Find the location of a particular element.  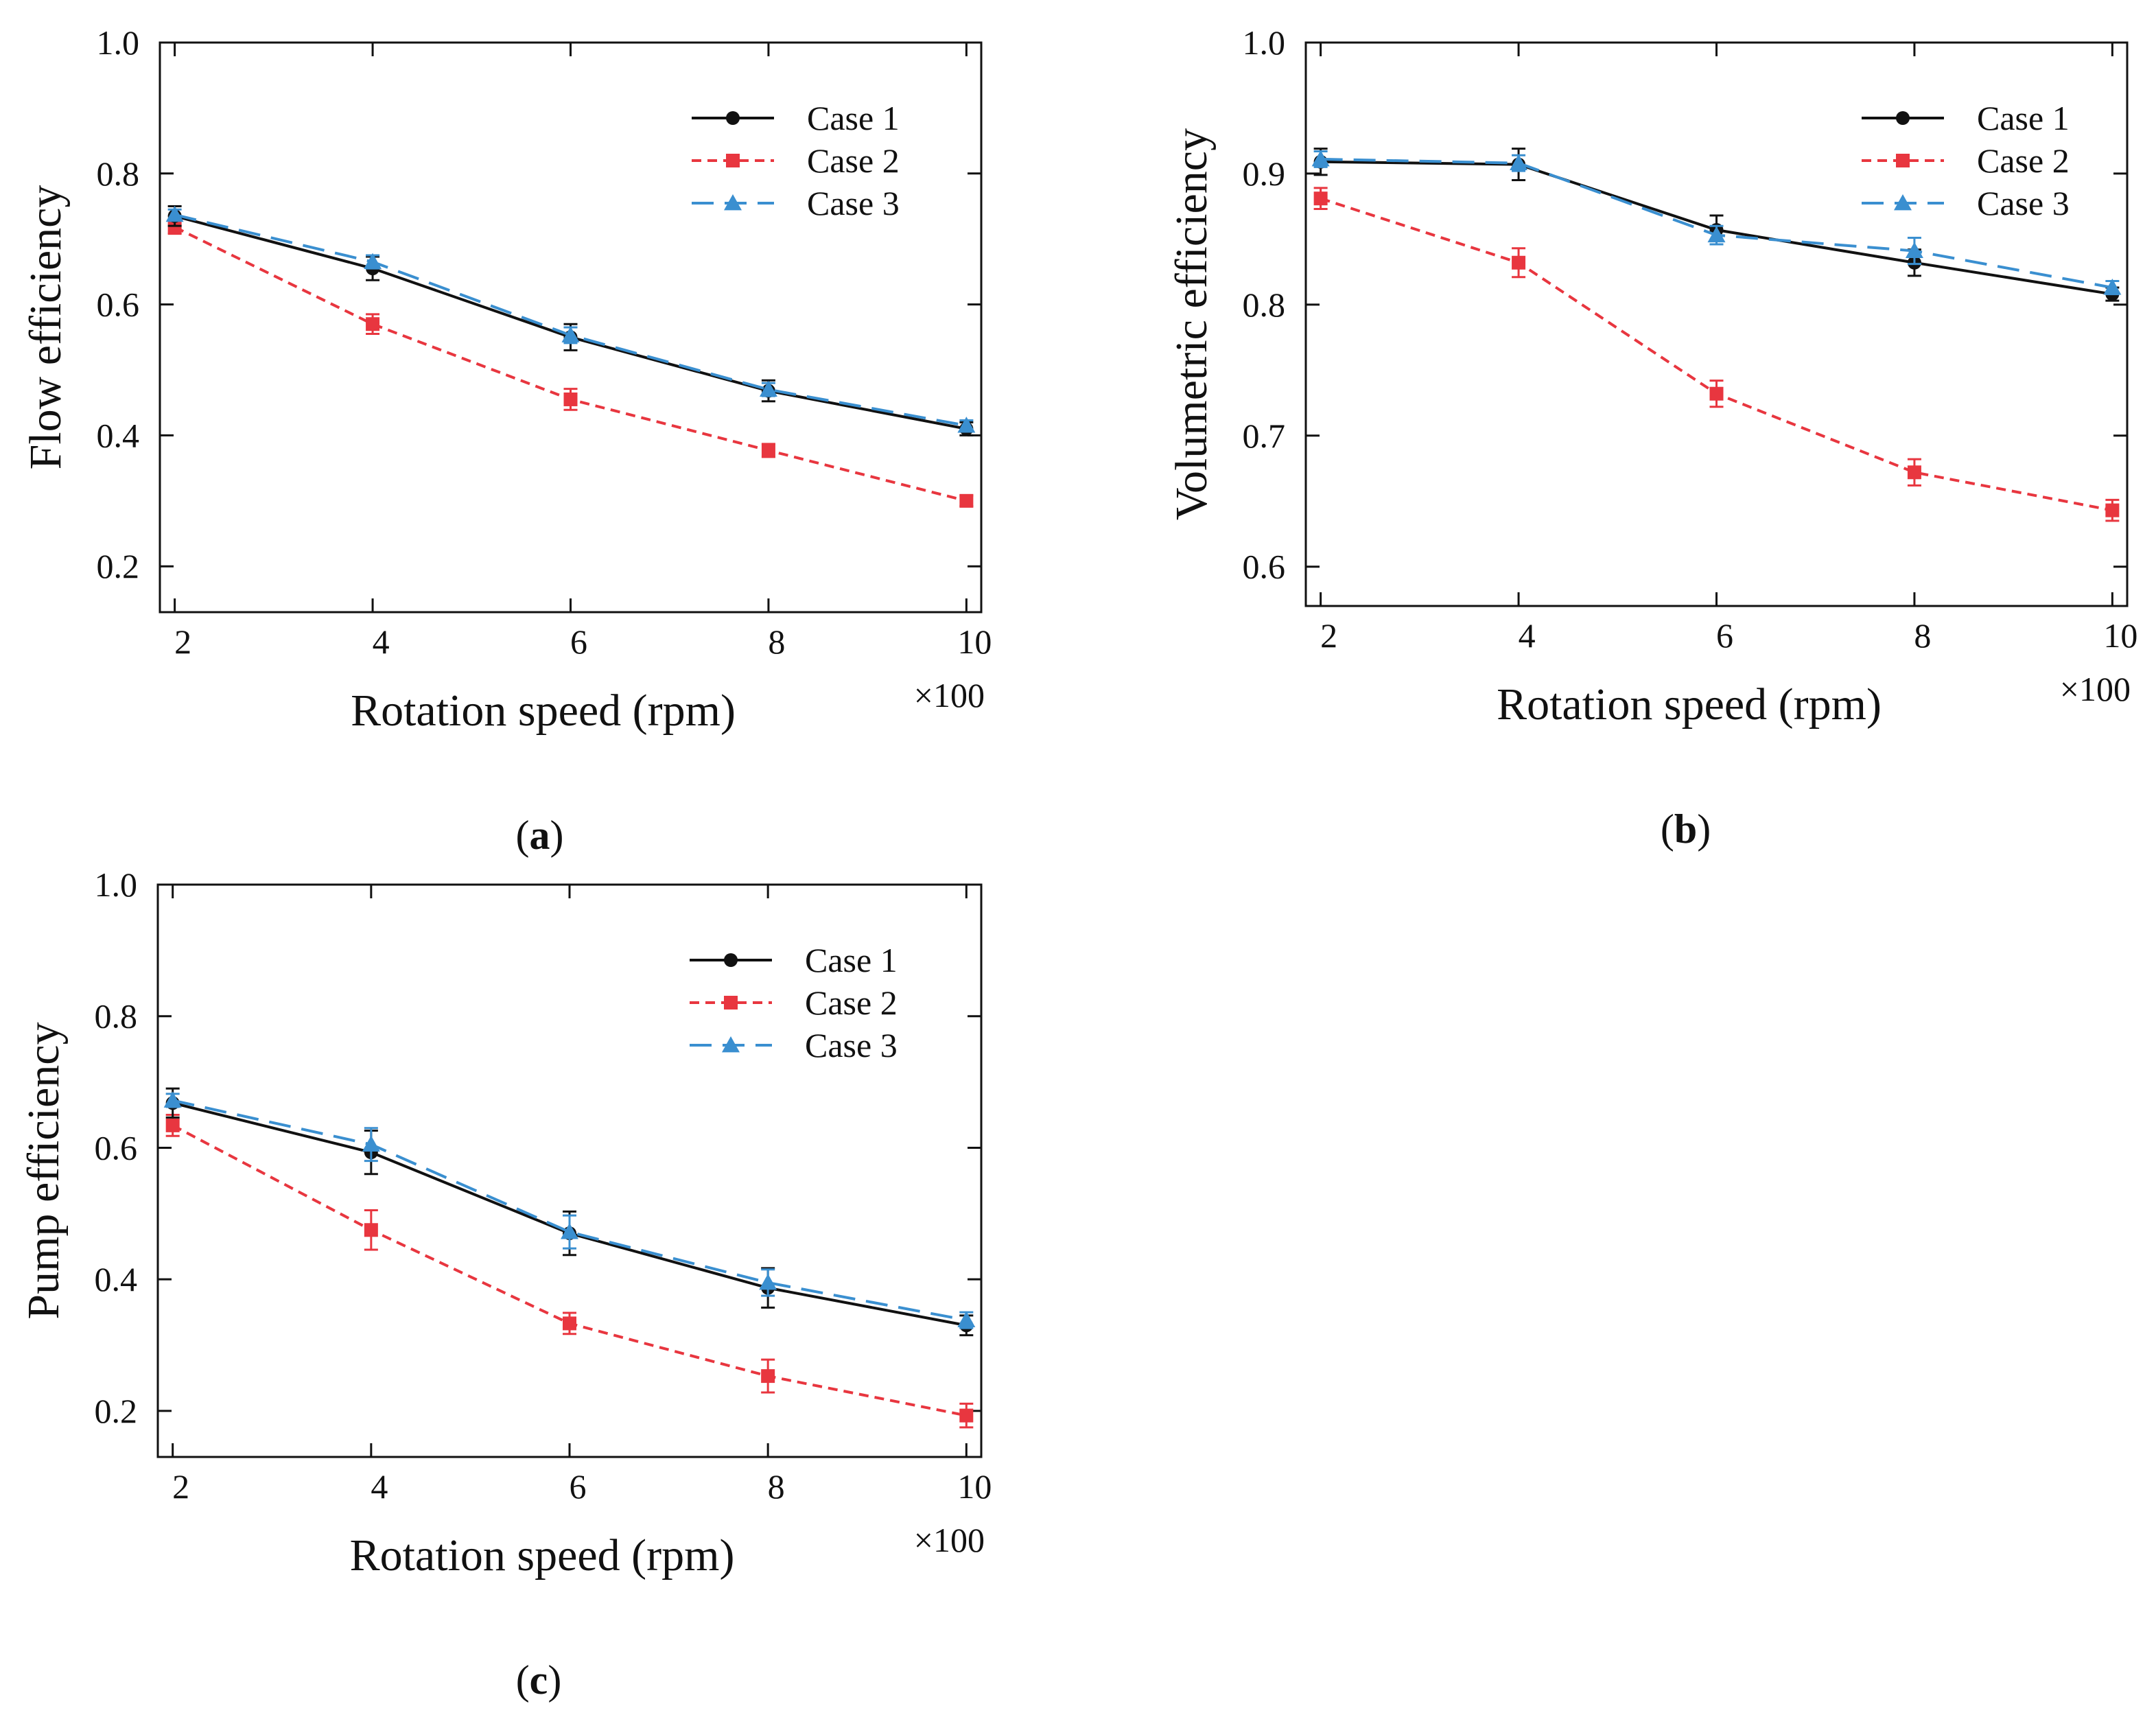

y-axis-label: Pump efficiency is located at coordinates (44, 1170).